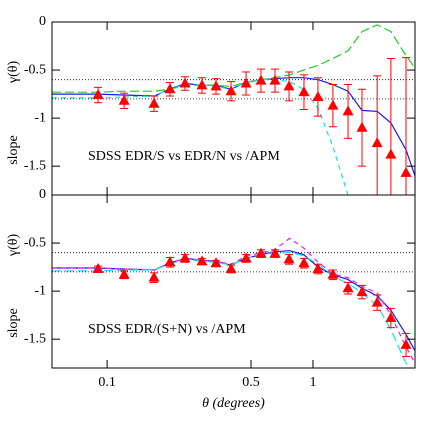 Image resolution: width=436 pixels, height=436 pixels. I want to click on annotation: SDSS EDR/S vs EDR/N vs /APM, so click(184, 156).